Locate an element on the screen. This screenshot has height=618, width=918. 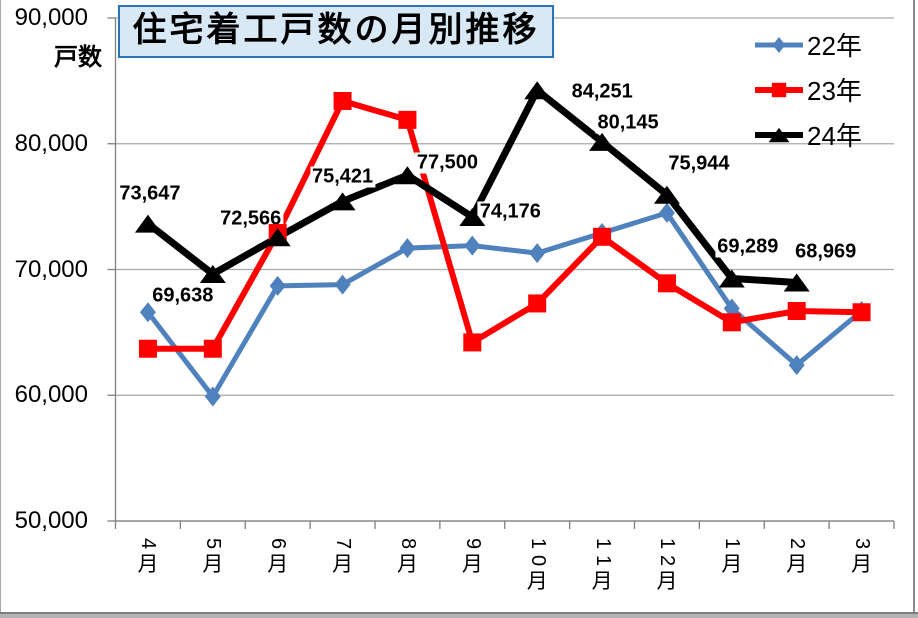
screenshot-right-border is located at coordinates (914, 306).